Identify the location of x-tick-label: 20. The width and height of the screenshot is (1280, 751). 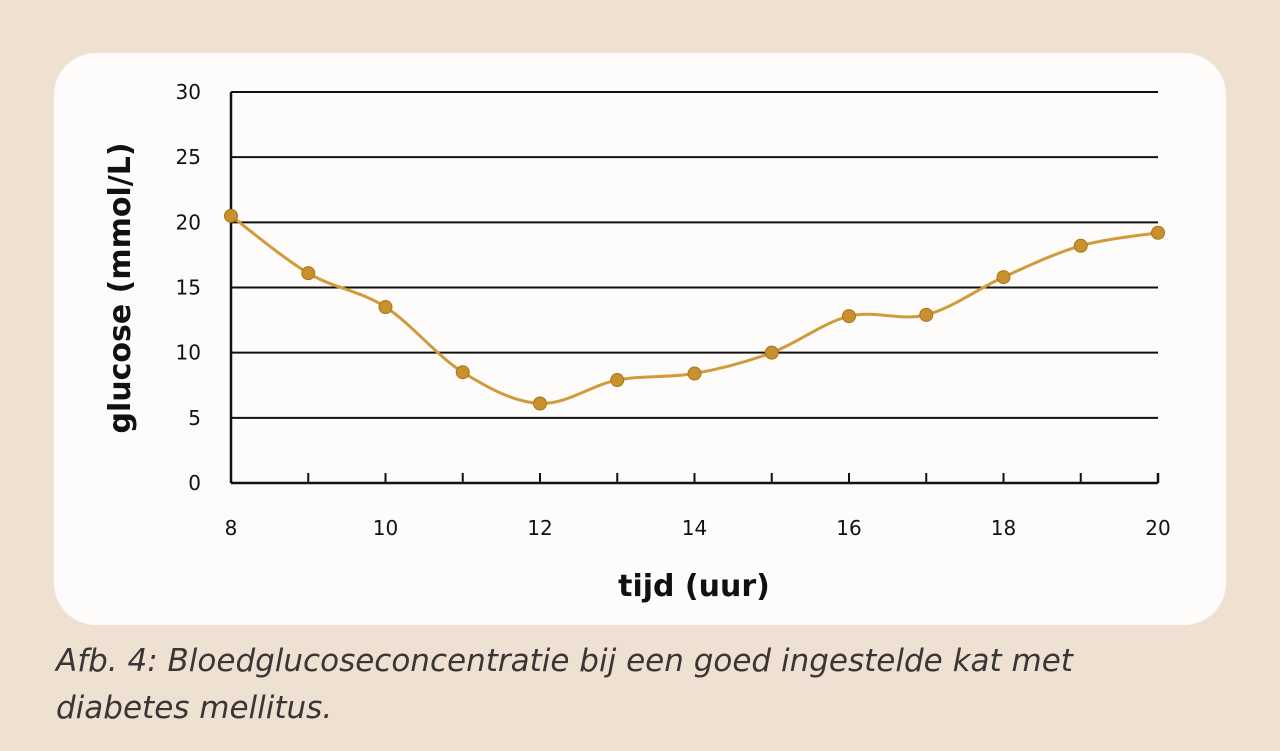
(1157, 528).